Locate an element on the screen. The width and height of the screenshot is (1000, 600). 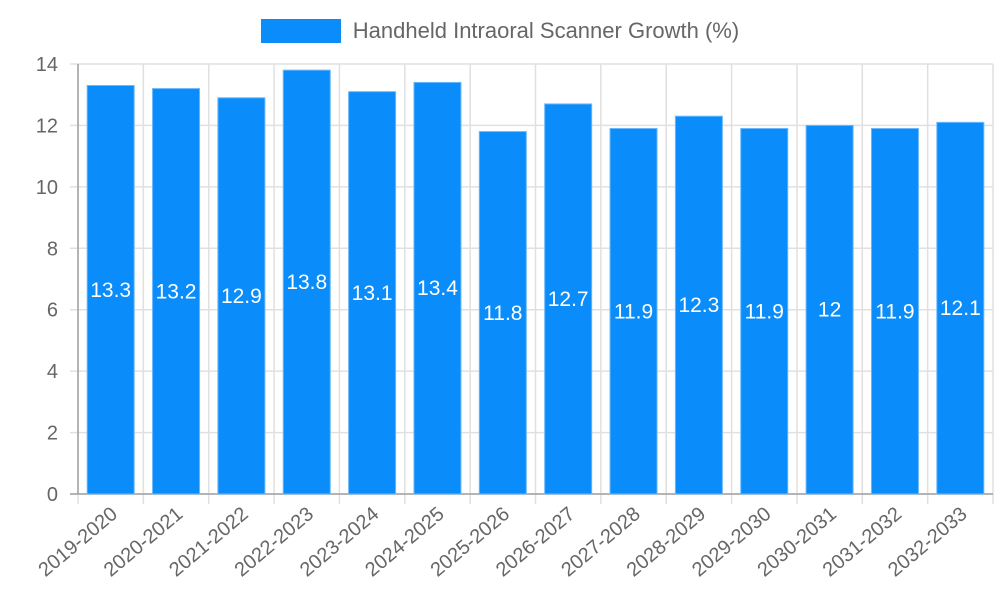
y-tick-label: 0 is located at coordinates (52, 495).